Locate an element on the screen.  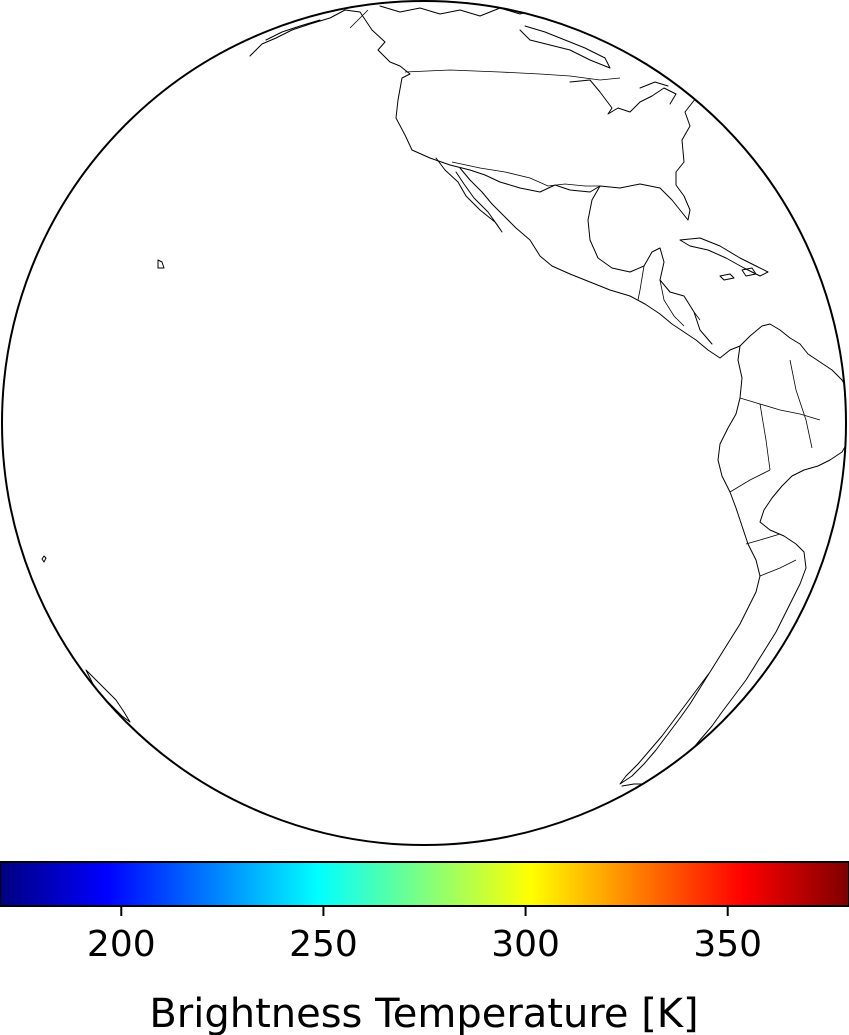
coastline-mexico is located at coordinates (588, 258).